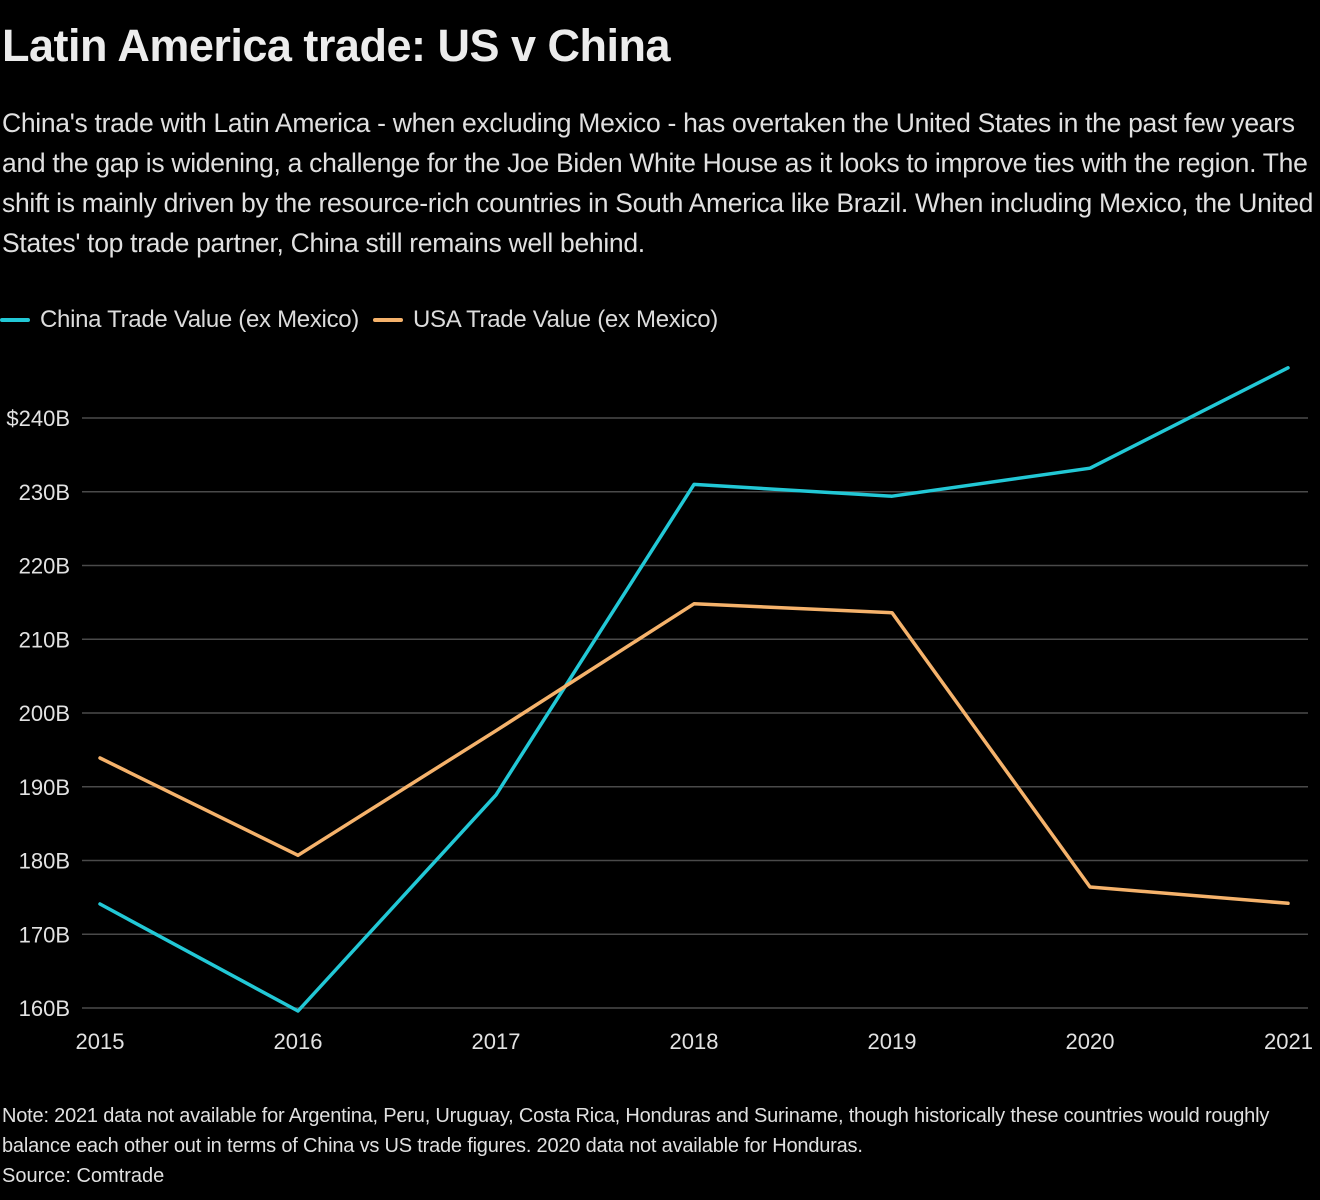 The image size is (1320, 1200). I want to click on legend-swatch-usa, so click(388, 320).